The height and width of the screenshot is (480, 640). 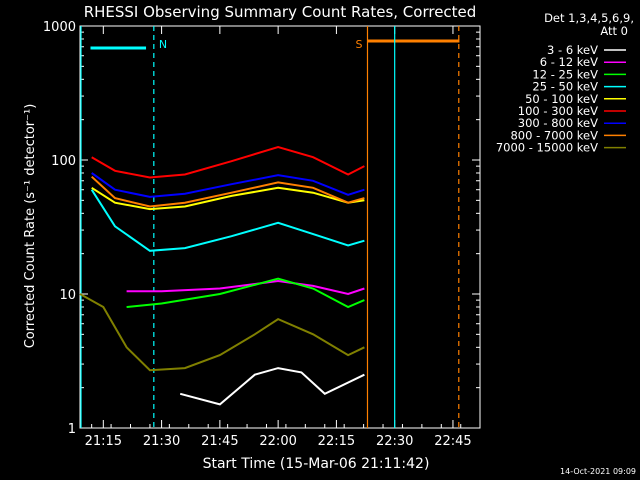 What do you see at coordinates (565, 87) in the screenshot?
I see `legend-label: 25 - 50 keV` at bounding box center [565, 87].